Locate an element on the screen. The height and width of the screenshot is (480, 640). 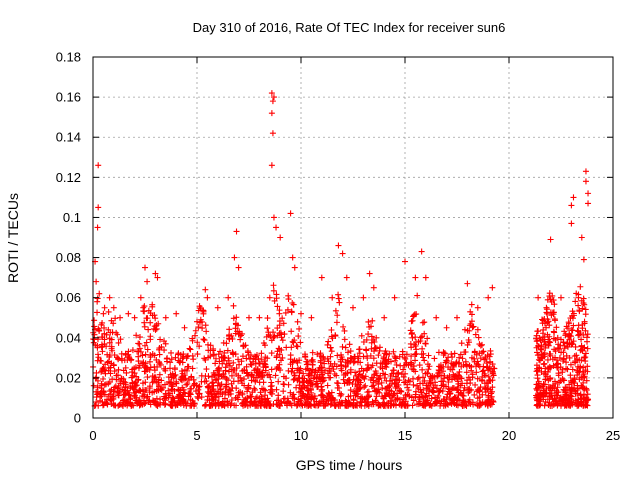
y-tick-label: 0 is located at coordinates (77, 418).